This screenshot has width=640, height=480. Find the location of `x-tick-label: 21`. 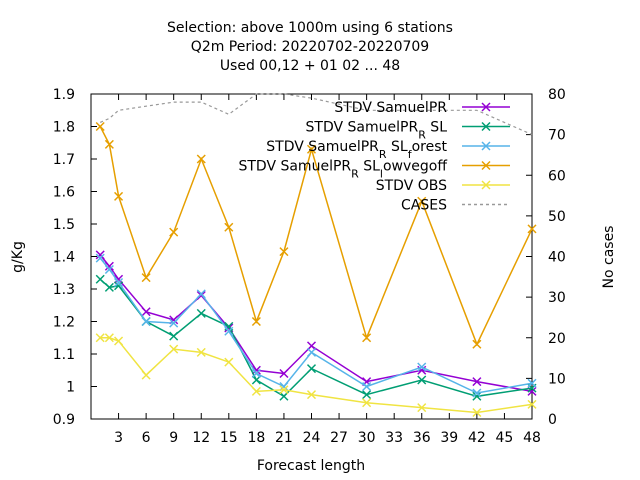

x-tick-label: 21 is located at coordinates (284, 438).